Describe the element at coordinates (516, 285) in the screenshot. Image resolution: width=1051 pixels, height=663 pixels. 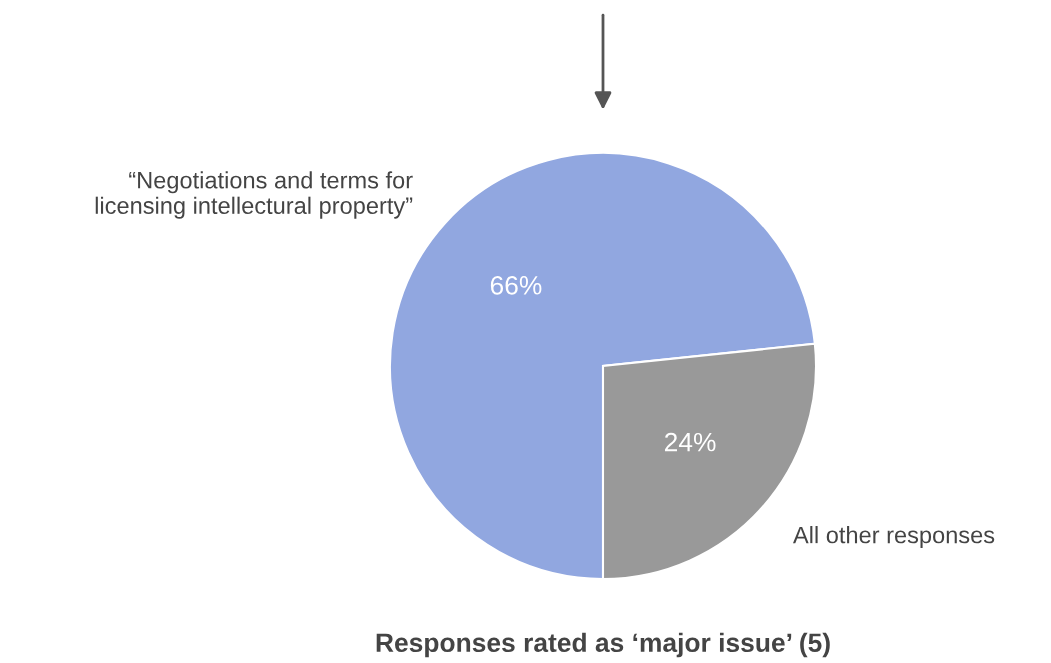
I see `data-label: 66%` at that location.